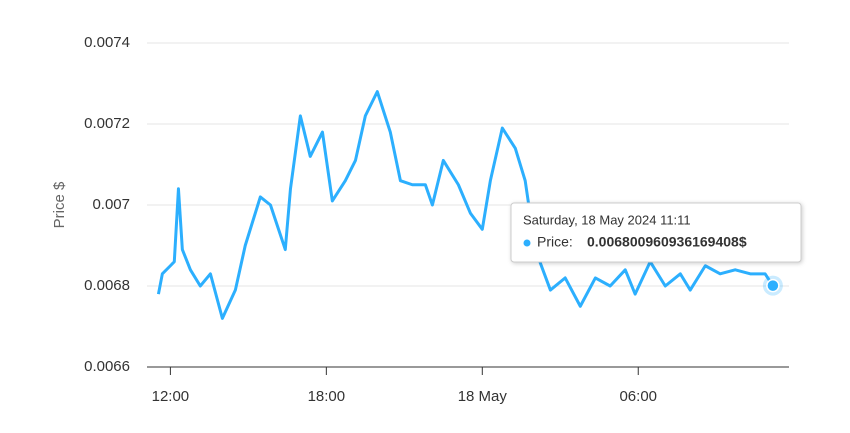  Describe the element at coordinates (483, 396) in the screenshot. I see `x-tick-label: 18 May` at that location.